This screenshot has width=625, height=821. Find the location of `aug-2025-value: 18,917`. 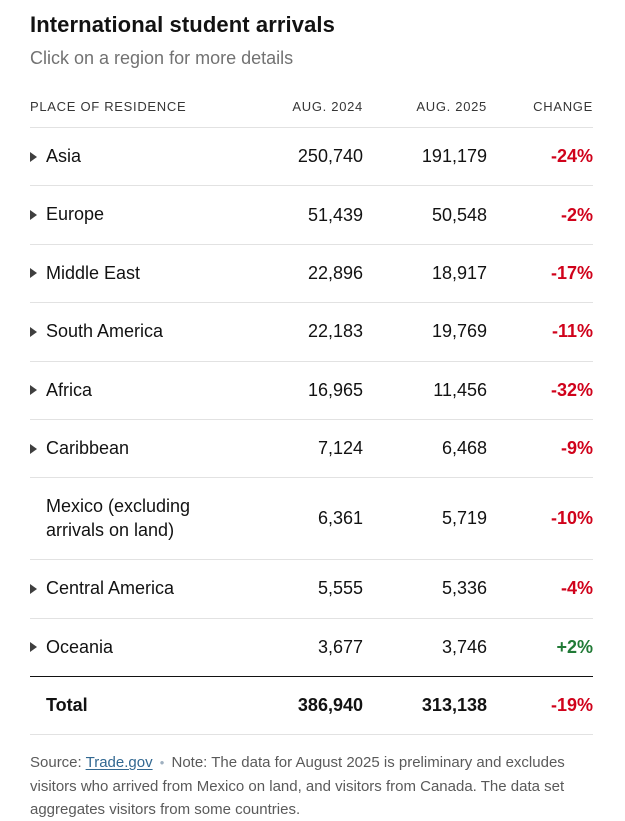

aug-2025-value: 18,917 is located at coordinates (459, 272).